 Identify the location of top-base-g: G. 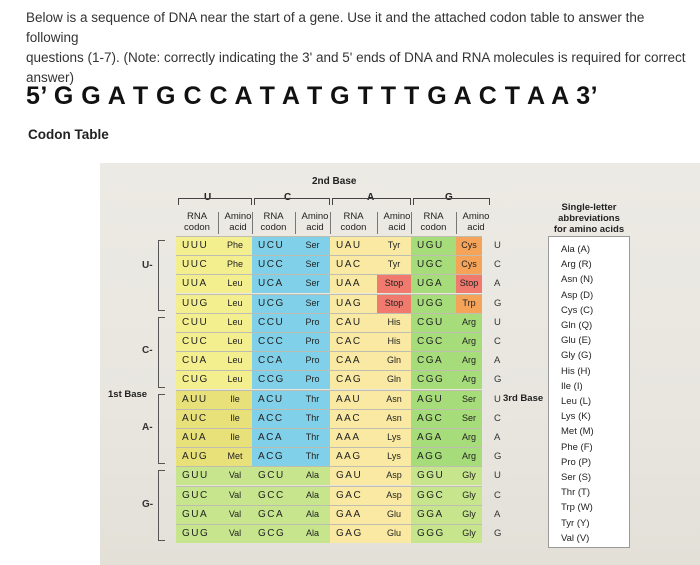
(449, 197).